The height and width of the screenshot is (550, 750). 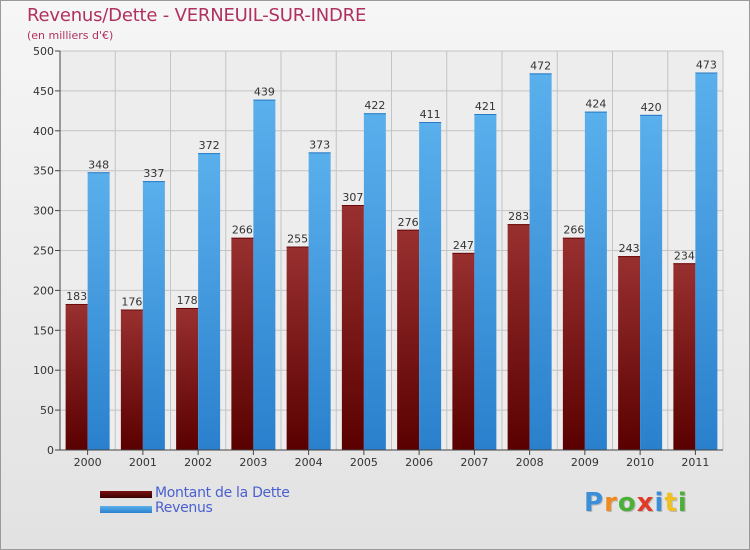 I want to click on y-tick-label: 500, so click(x=43, y=51).